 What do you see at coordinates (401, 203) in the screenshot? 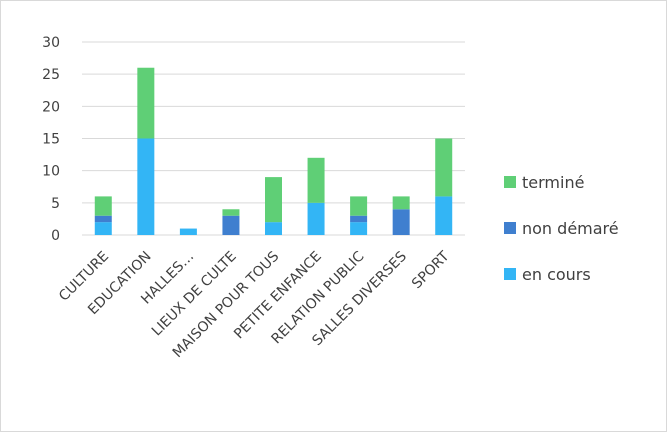
I see `bar-terminé-7` at bounding box center [401, 203].